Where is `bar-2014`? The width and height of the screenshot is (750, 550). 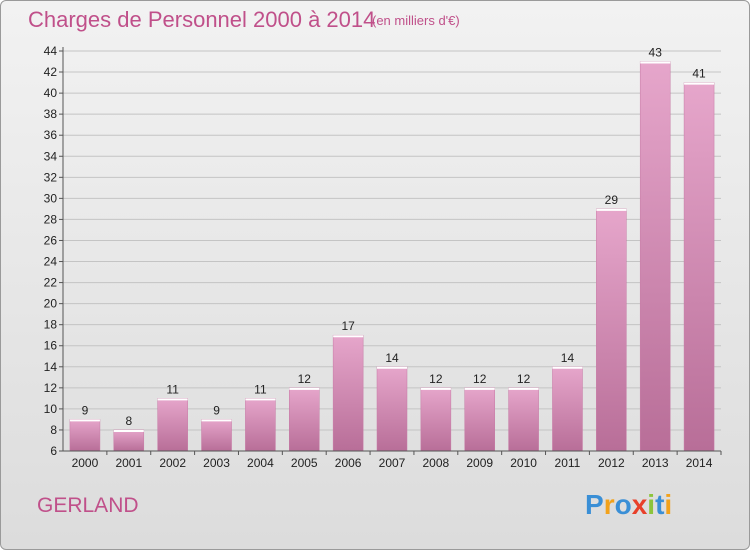 bar-2014 is located at coordinates (699, 267).